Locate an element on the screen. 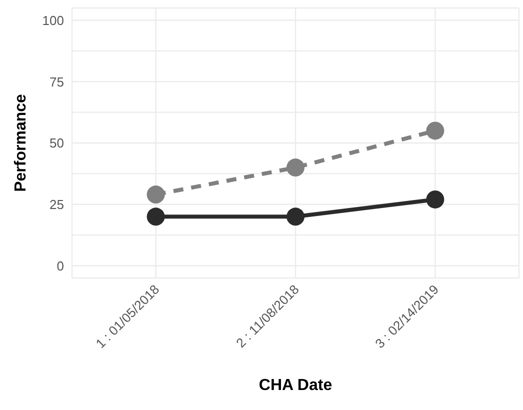 Image resolution: width=523 pixels, height=410 pixels. y-axis-title: Performance is located at coordinates (21, 143).